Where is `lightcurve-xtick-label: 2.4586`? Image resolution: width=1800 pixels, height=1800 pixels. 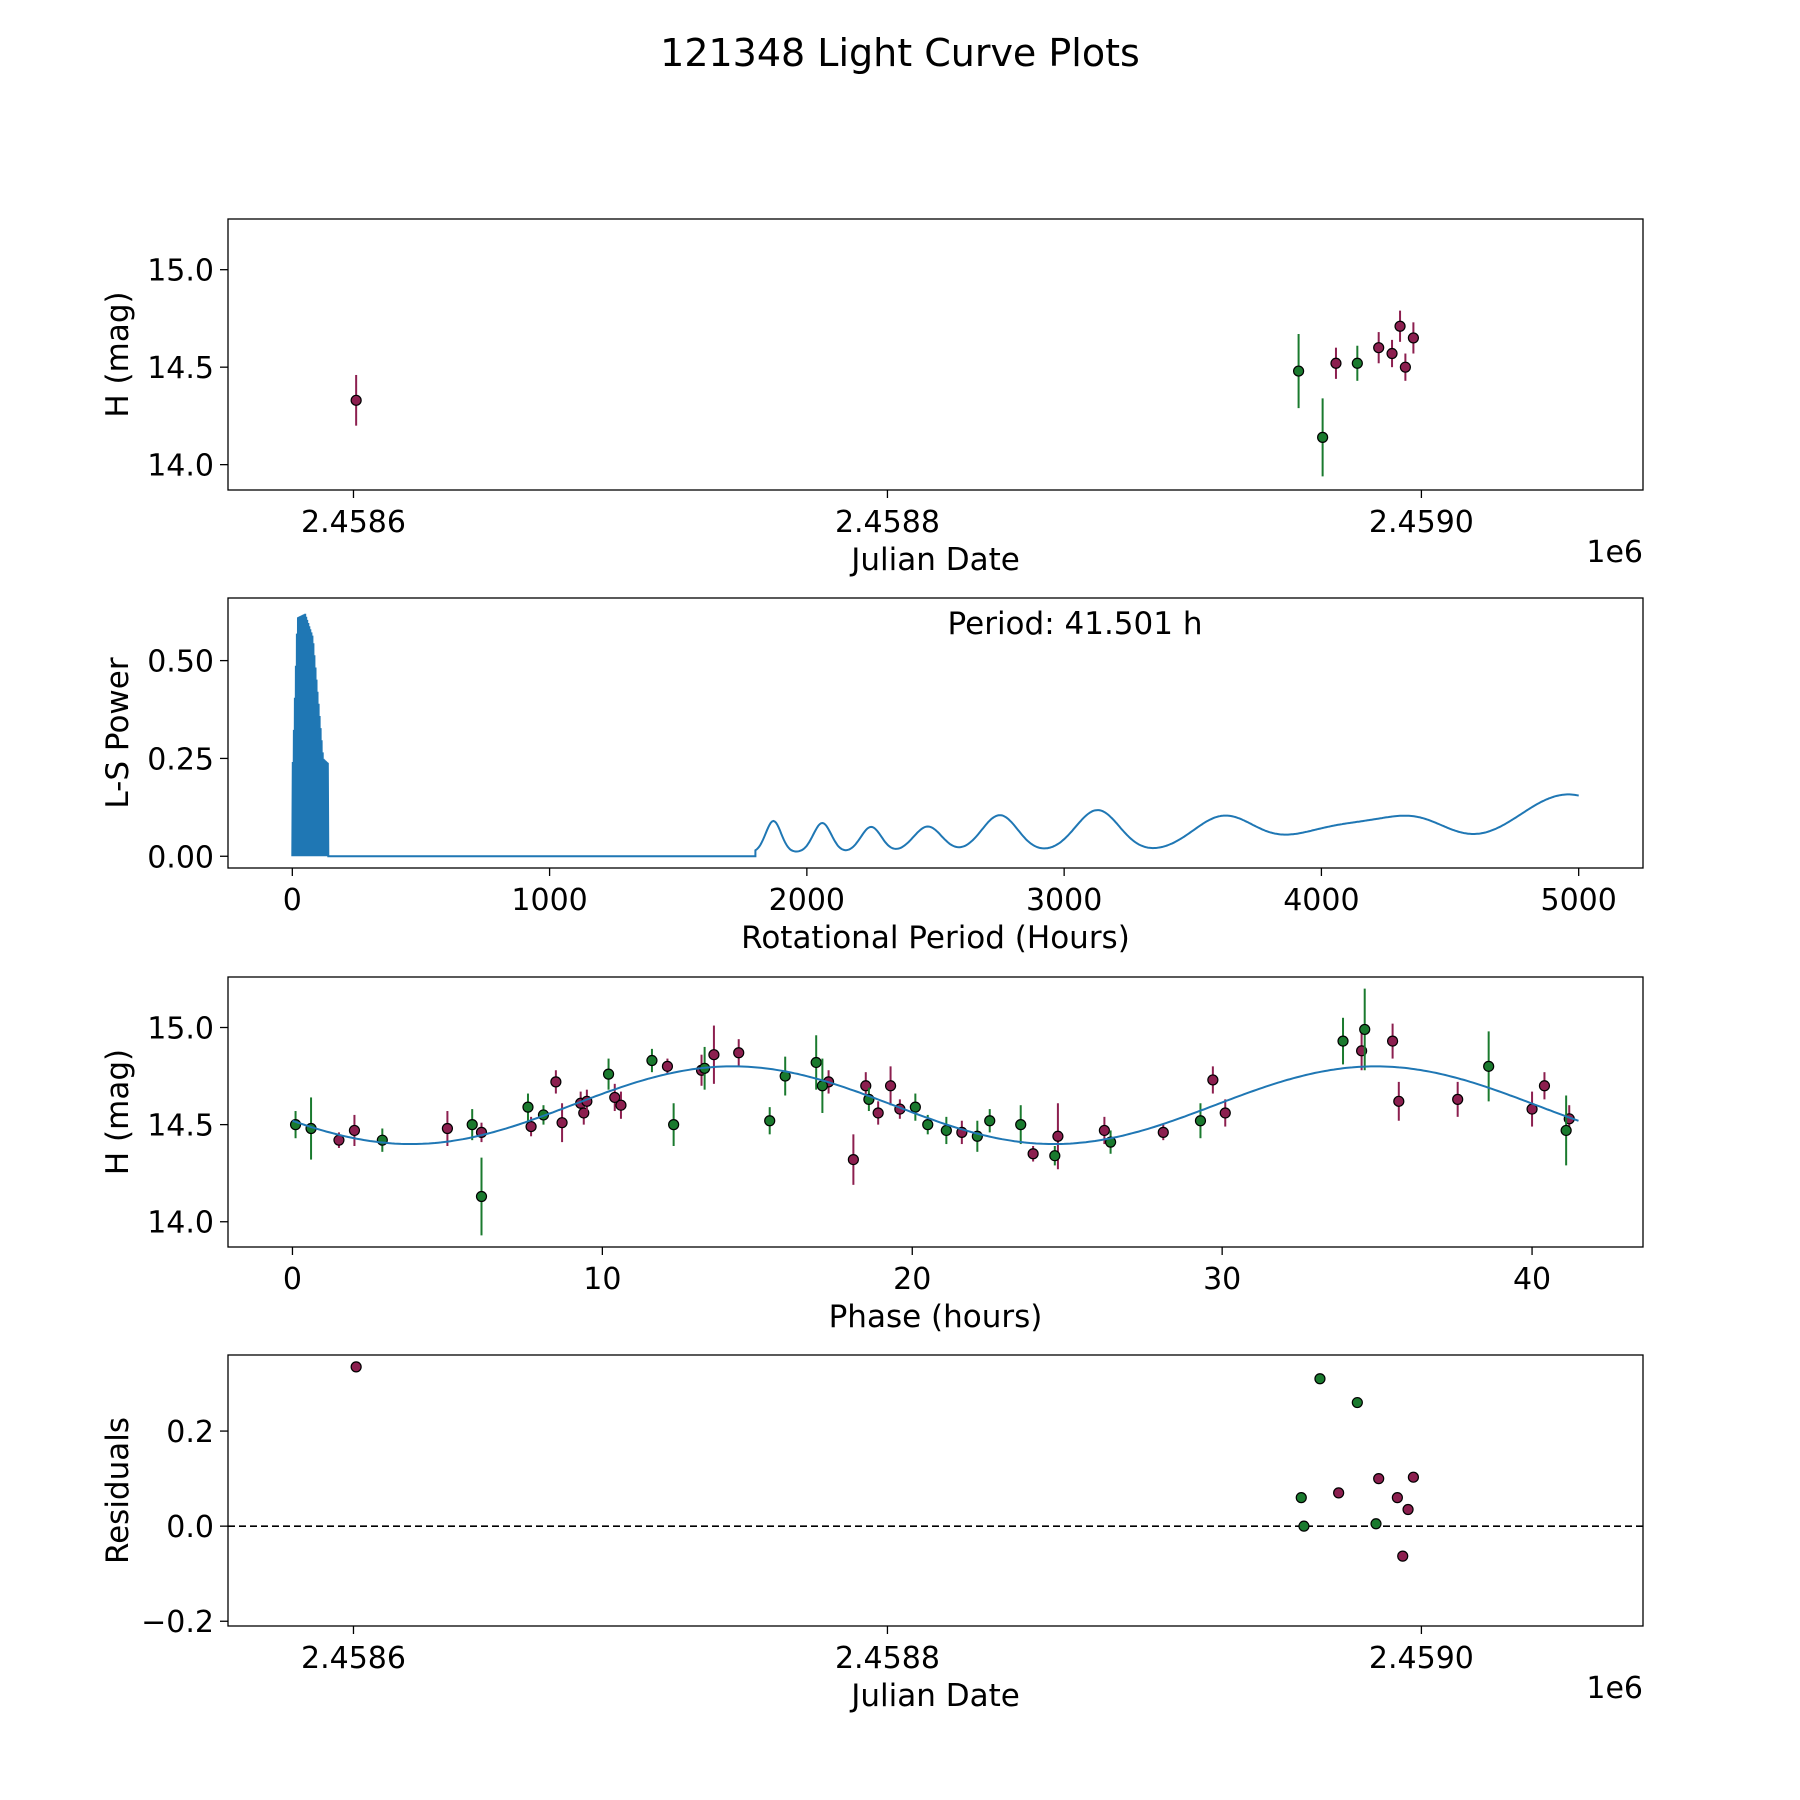 lightcurve-xtick-label: 2.4586 is located at coordinates (353, 522).